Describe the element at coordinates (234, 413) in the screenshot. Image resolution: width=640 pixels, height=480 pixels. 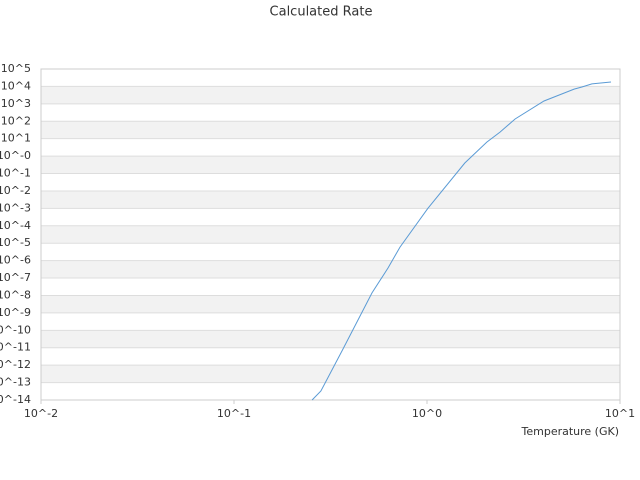
I see `x-tick-label: 10^-1` at that location.